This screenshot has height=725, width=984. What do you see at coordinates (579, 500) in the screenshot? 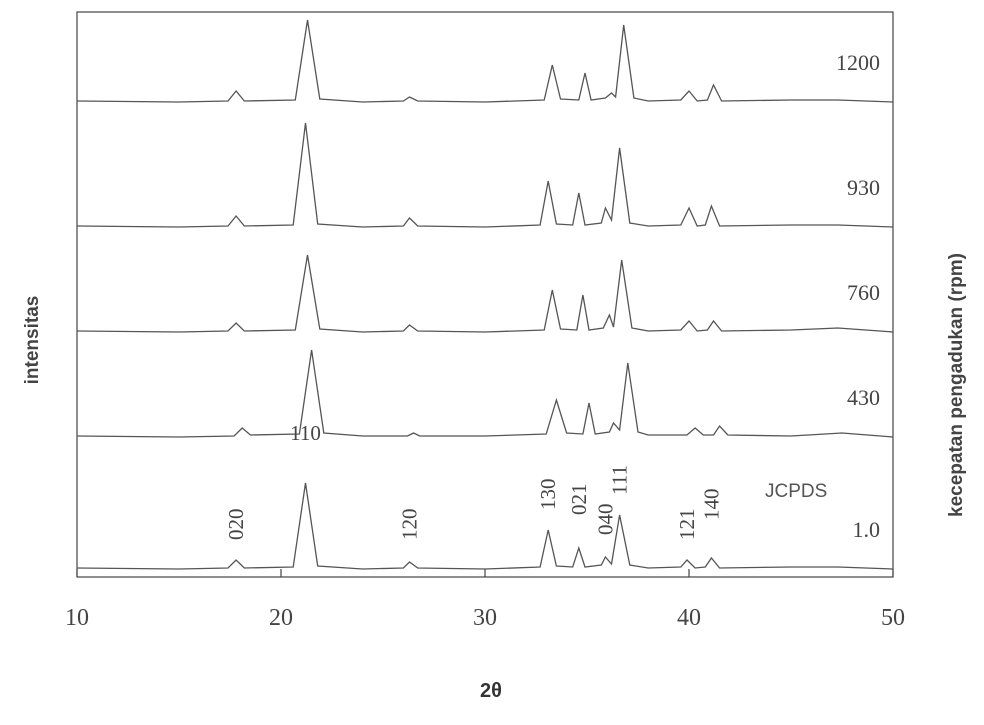
I see `peak-label: 021` at bounding box center [579, 500].